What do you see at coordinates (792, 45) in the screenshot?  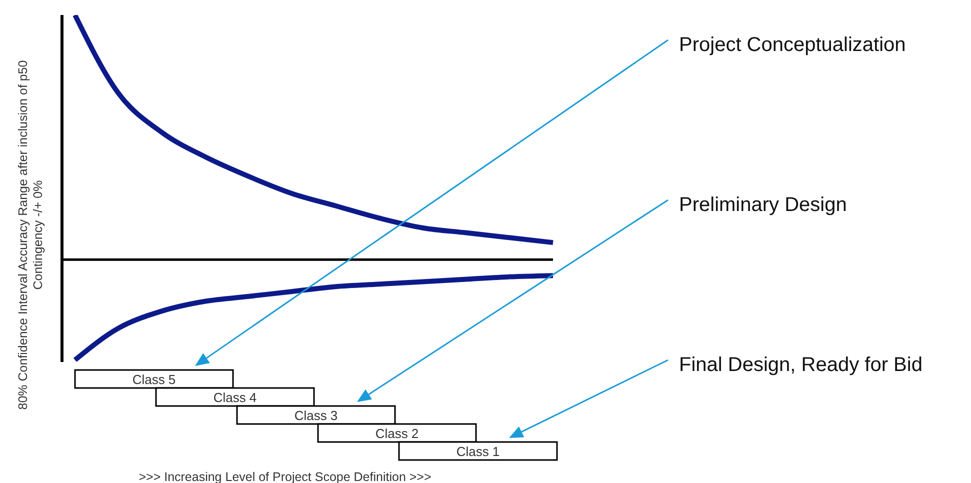 I see `text: Project Conceptualization` at bounding box center [792, 45].